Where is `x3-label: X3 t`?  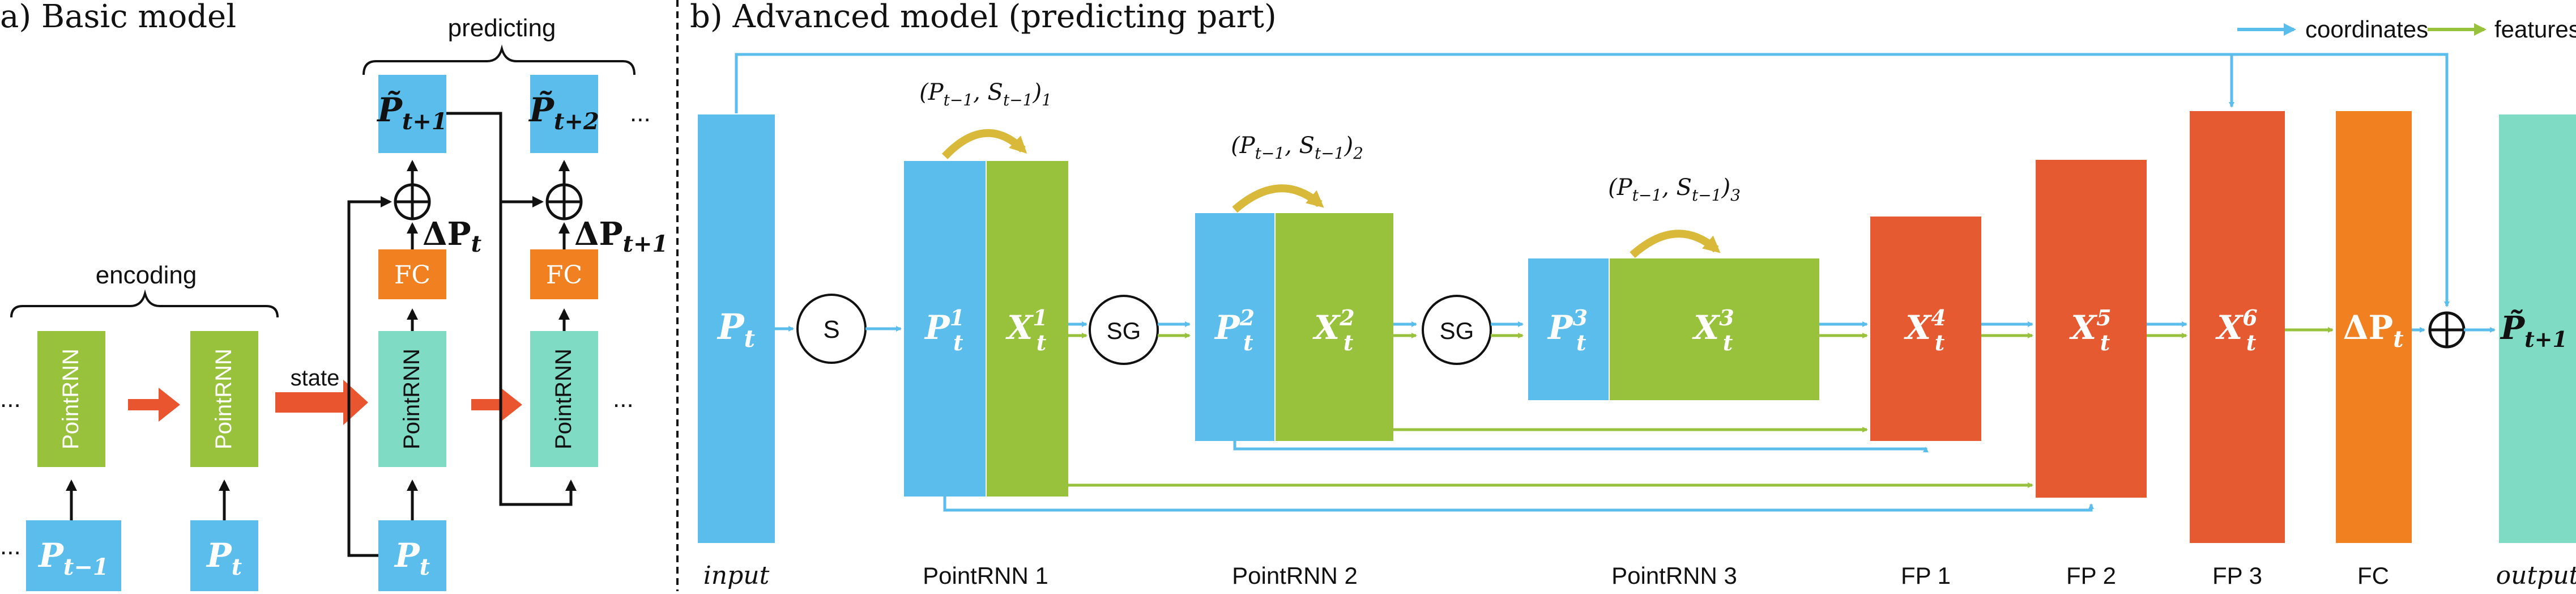 x3-label: X3 t is located at coordinates (1712, 330).